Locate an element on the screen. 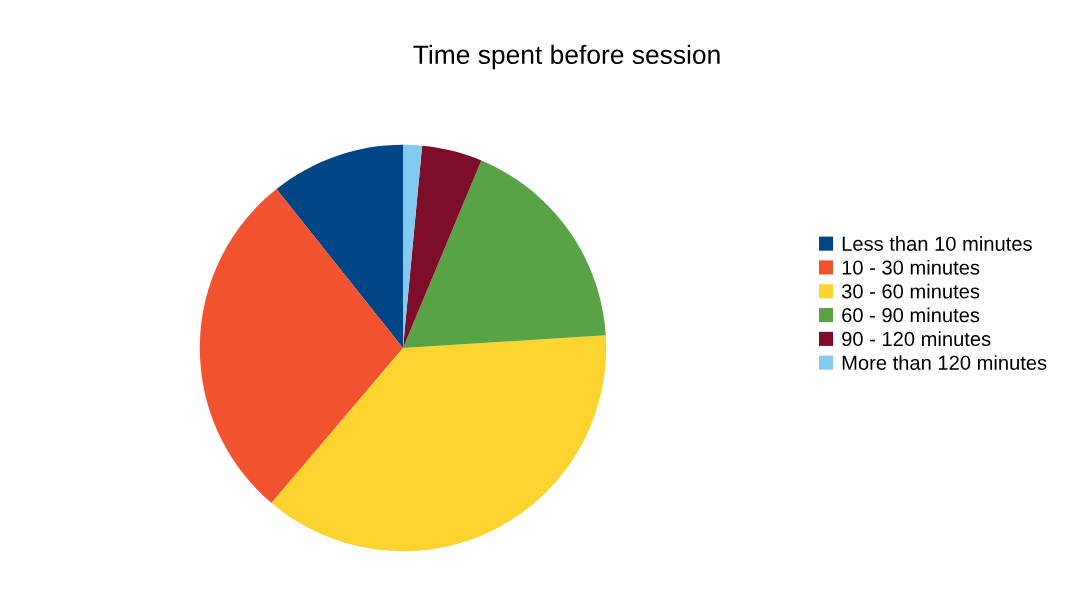 This screenshot has width=1075, height=610. legend-label: 60 - 90 minutes is located at coordinates (911, 315).